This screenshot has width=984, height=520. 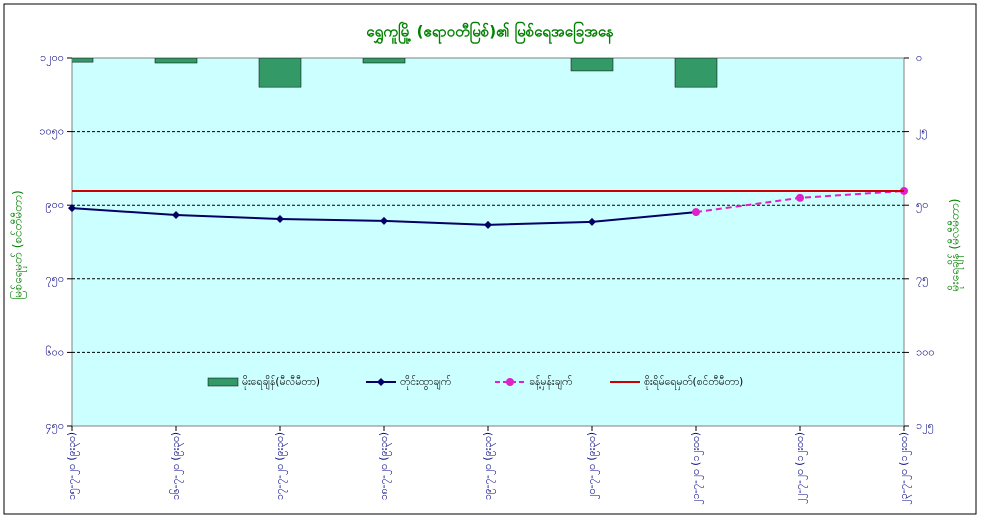 I want to click on legend-label: မိုးရေချိန်(မီလီမီတာ), so click(x=281, y=382).